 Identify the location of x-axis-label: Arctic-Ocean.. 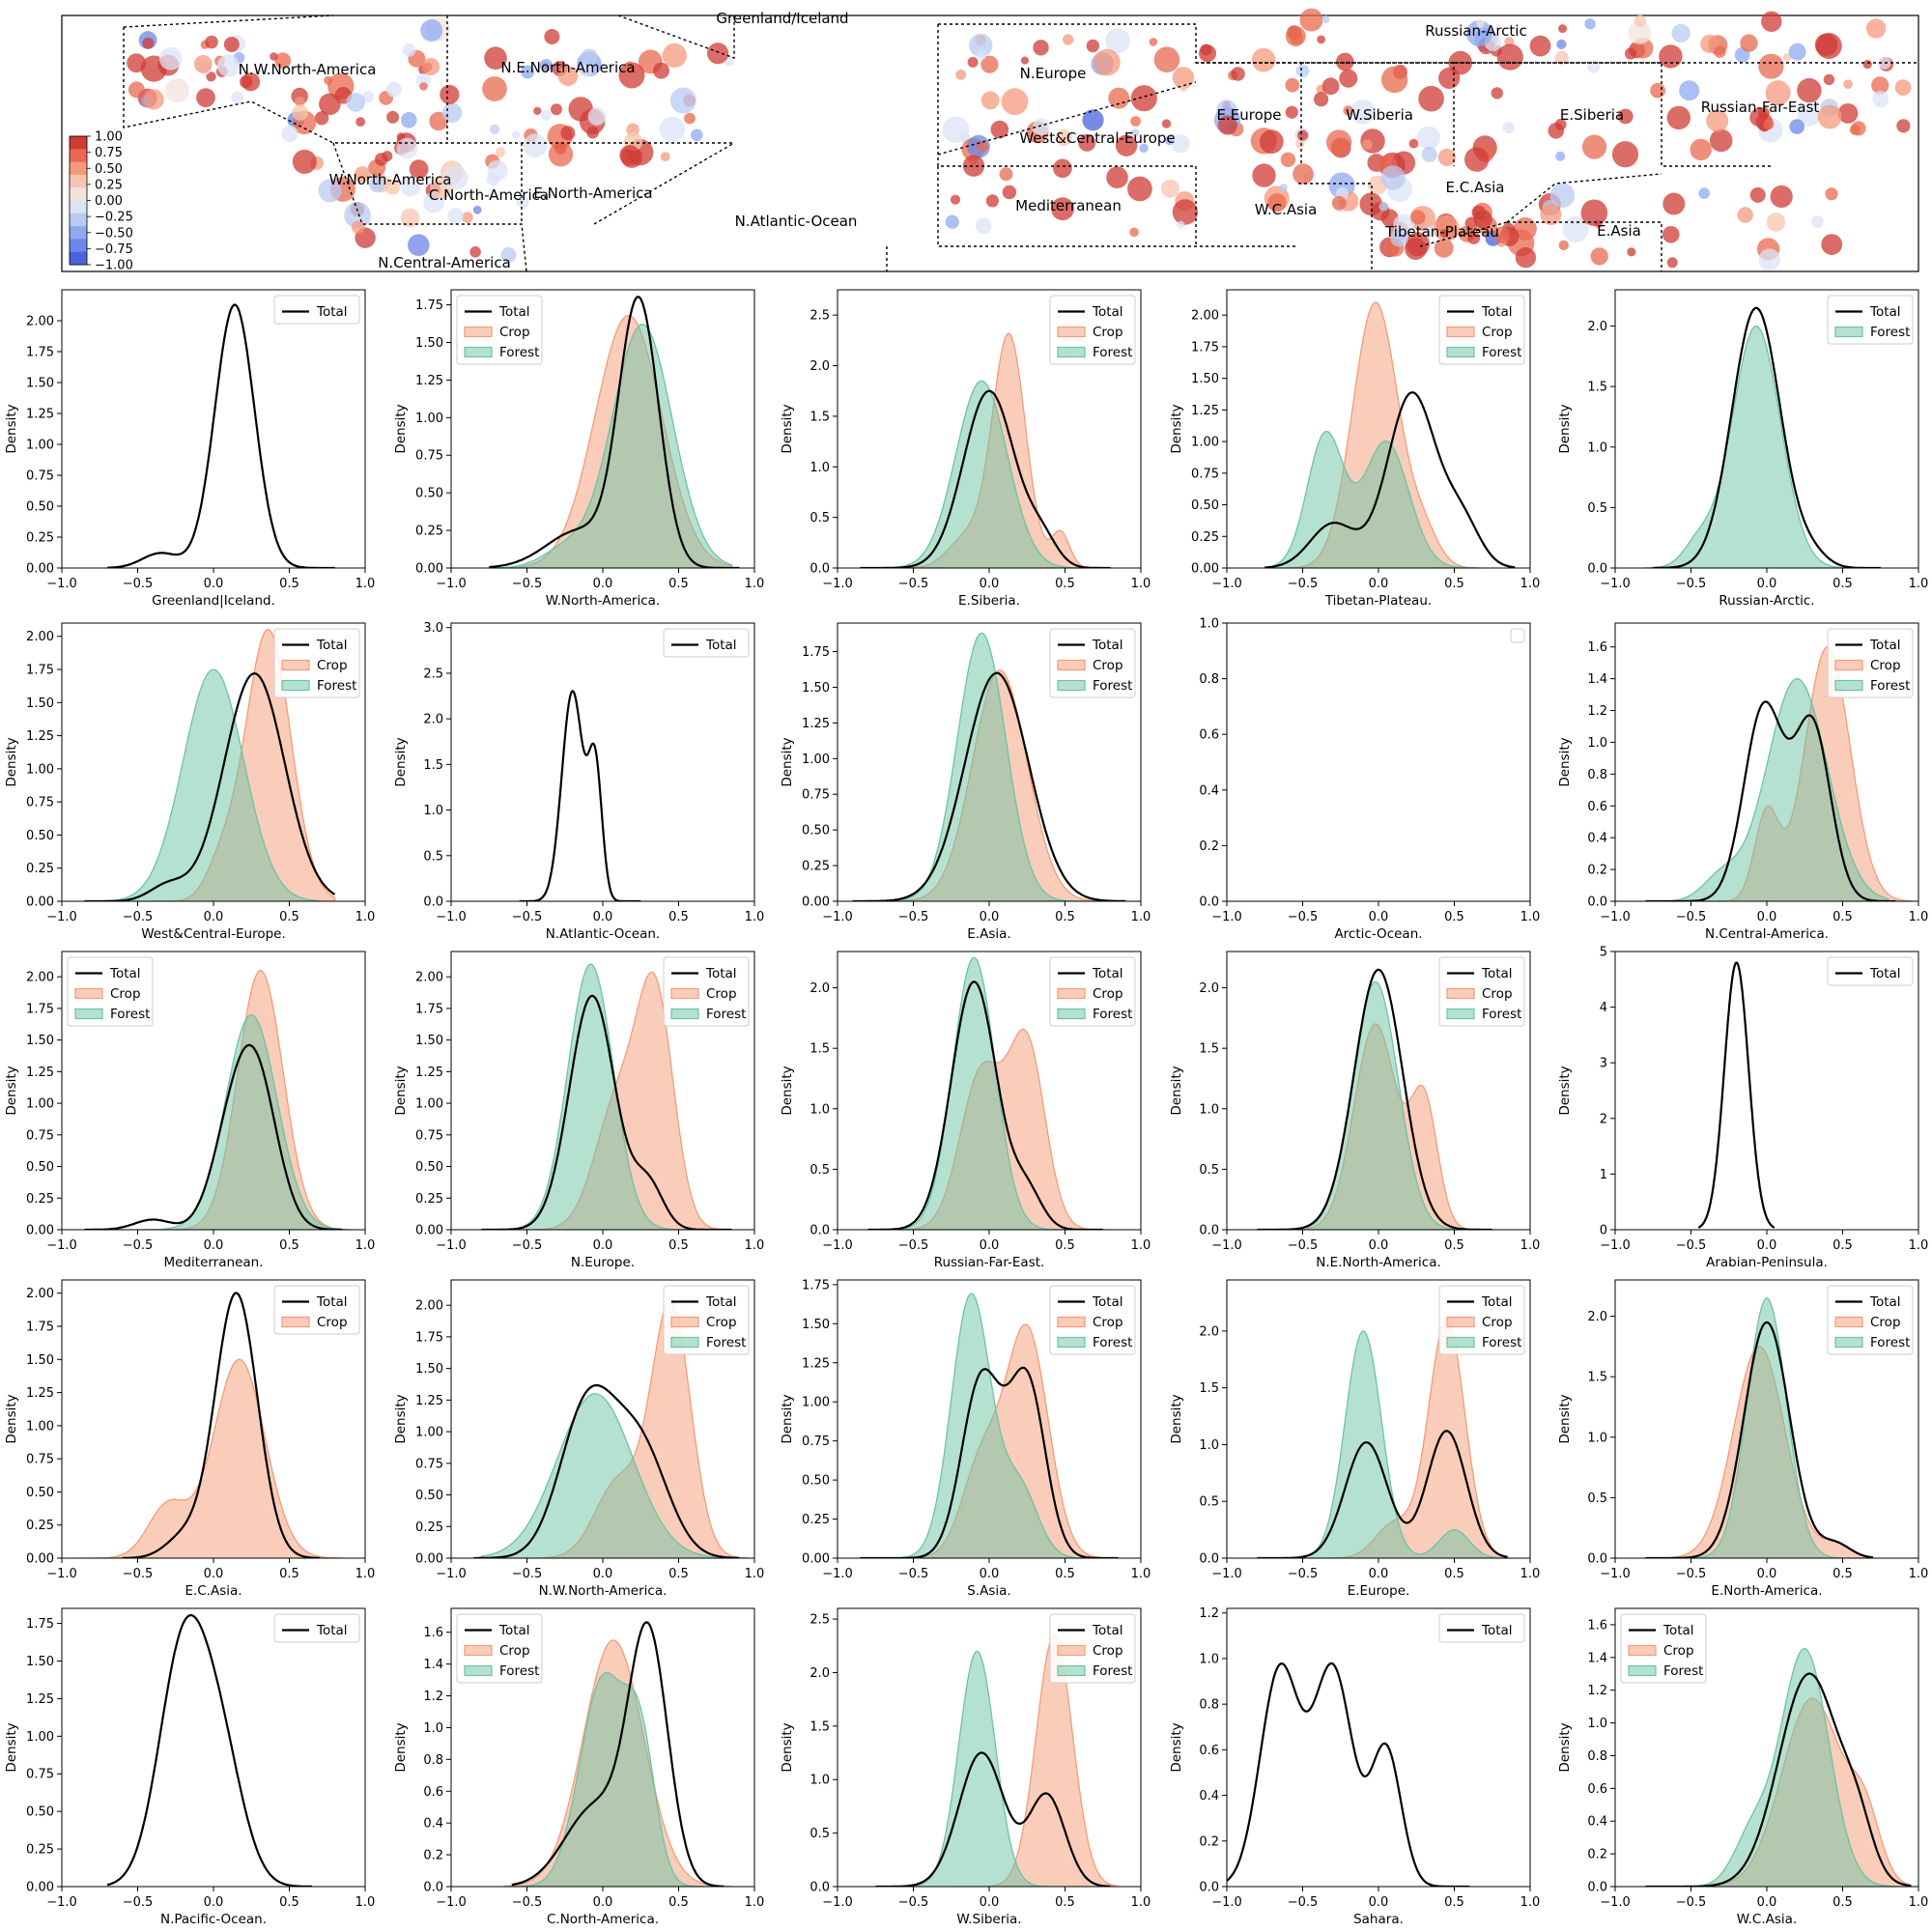
(1378, 934).